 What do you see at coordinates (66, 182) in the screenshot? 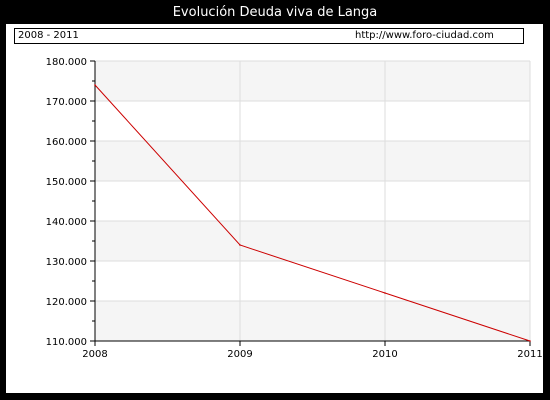
I see `y-tick-label: 150.000` at bounding box center [66, 182].